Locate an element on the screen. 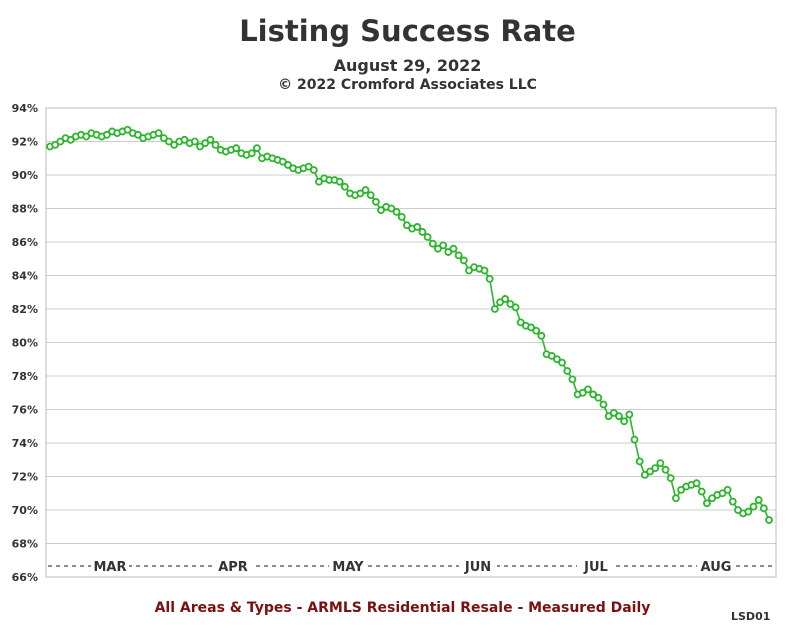  chart-title: Listing Success Rate is located at coordinates (407, 31).